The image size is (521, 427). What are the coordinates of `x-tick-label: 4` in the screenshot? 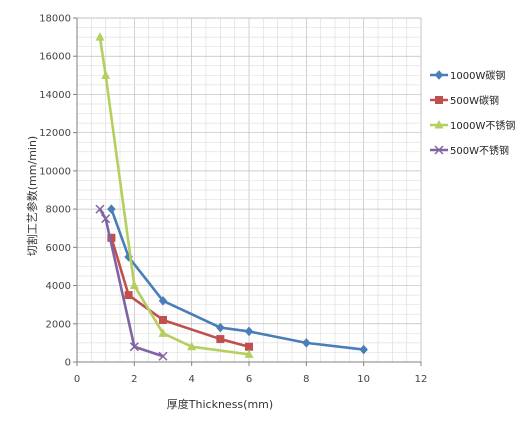 It's located at (191, 379).